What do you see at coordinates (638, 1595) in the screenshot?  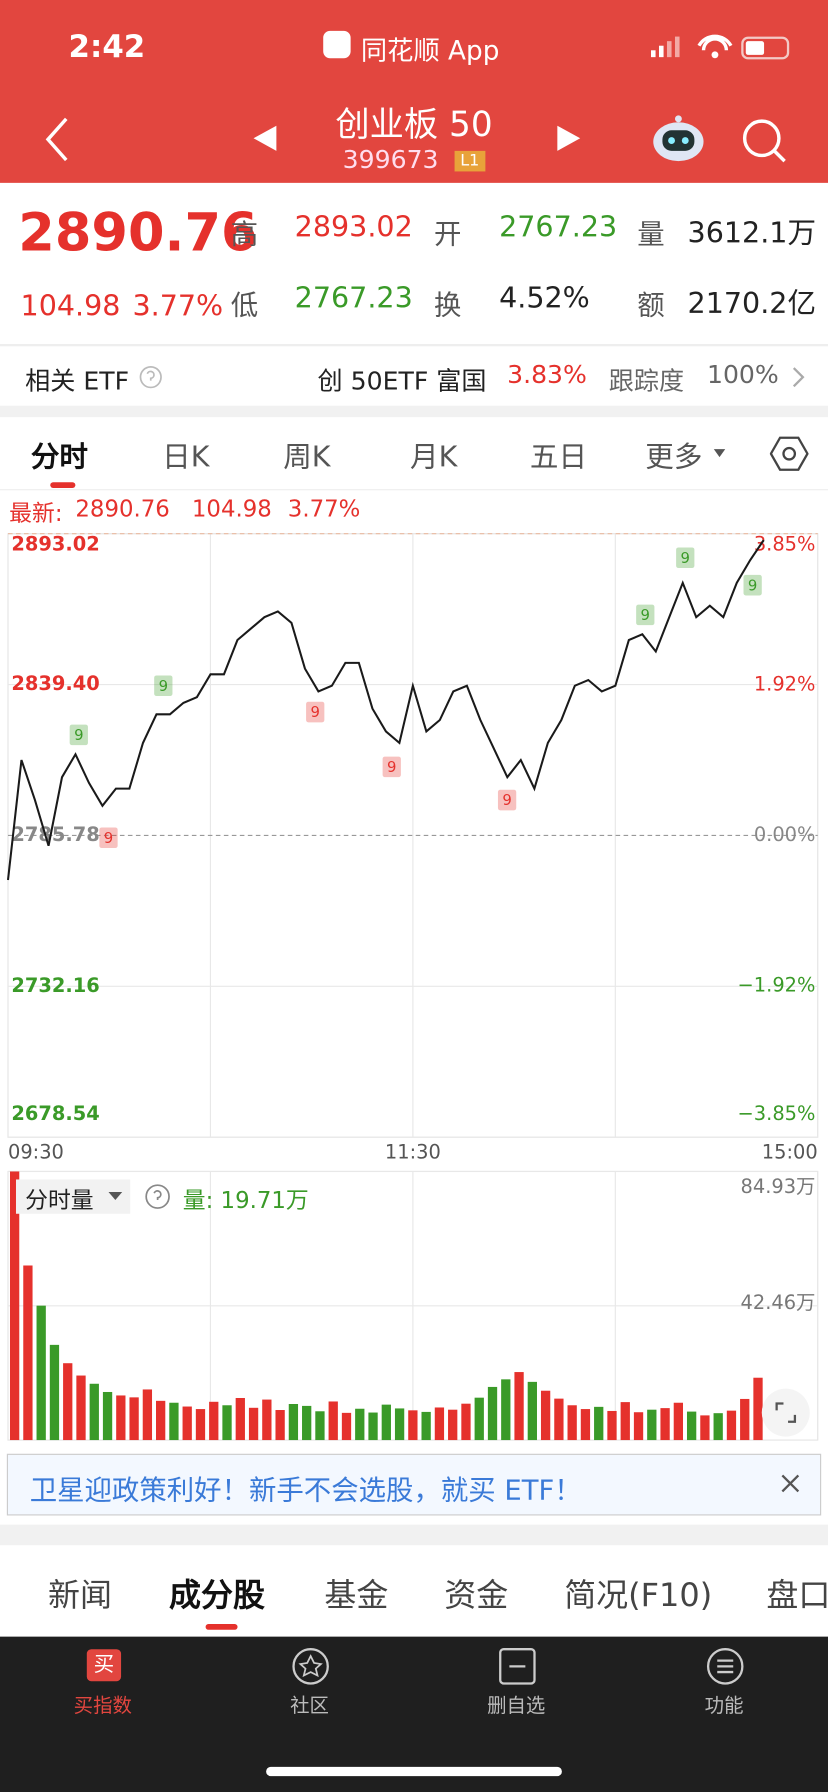 I see `section-tab: 简况(F10)` at bounding box center [638, 1595].